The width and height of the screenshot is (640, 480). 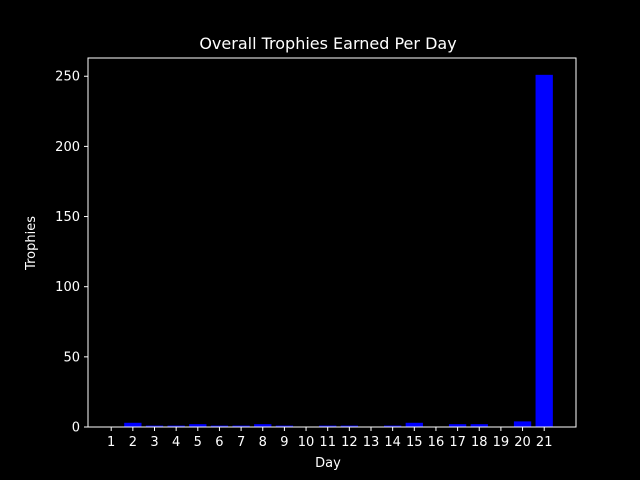 I want to click on x-tick-label: 2, so click(x=133, y=442).